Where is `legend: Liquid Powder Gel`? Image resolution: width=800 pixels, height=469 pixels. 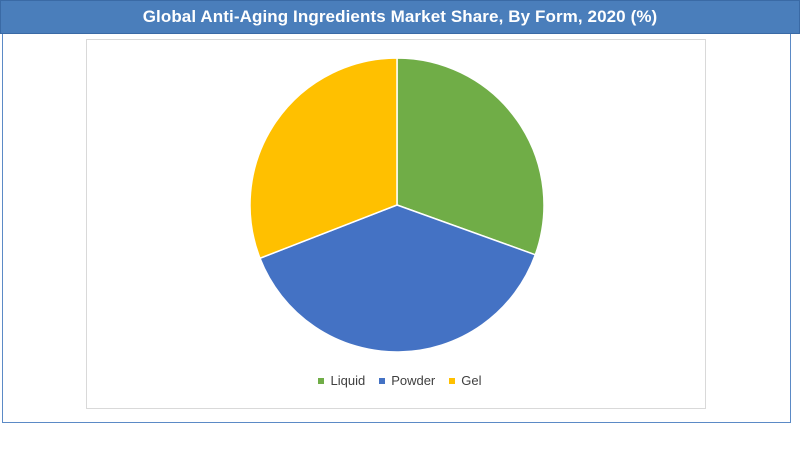 legend: Liquid Powder Gel is located at coordinates (400, 380).